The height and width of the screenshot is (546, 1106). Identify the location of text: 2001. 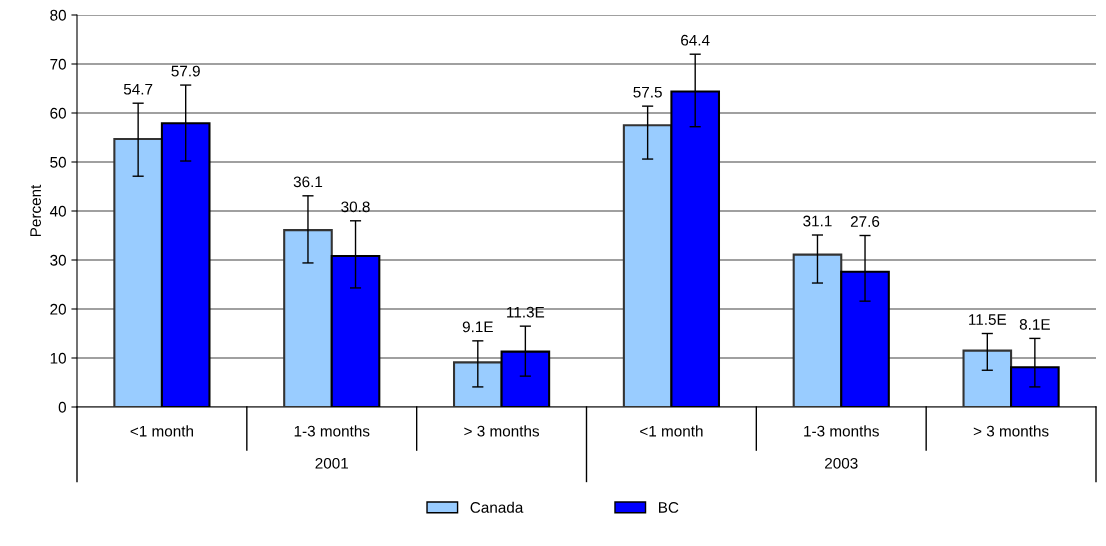
(331, 463).